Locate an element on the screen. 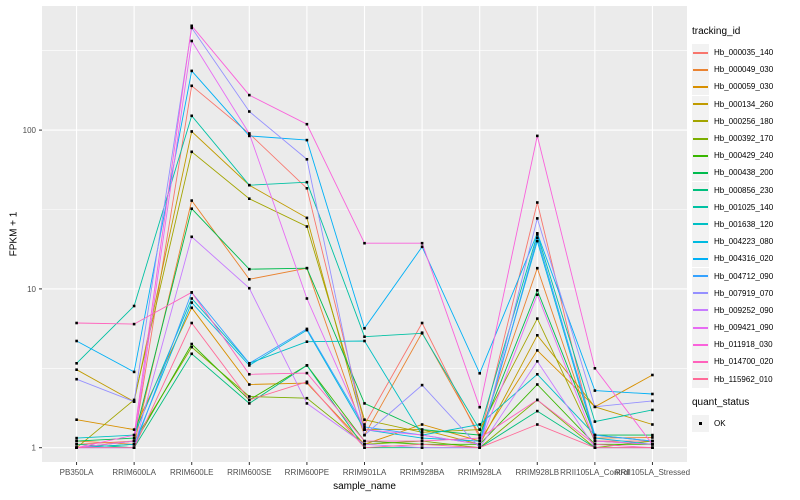 Image resolution: width=800 pixels, height=500 pixels. legend-item-Hb_000429_240: Hb_000429_240 is located at coordinates (745, 156).